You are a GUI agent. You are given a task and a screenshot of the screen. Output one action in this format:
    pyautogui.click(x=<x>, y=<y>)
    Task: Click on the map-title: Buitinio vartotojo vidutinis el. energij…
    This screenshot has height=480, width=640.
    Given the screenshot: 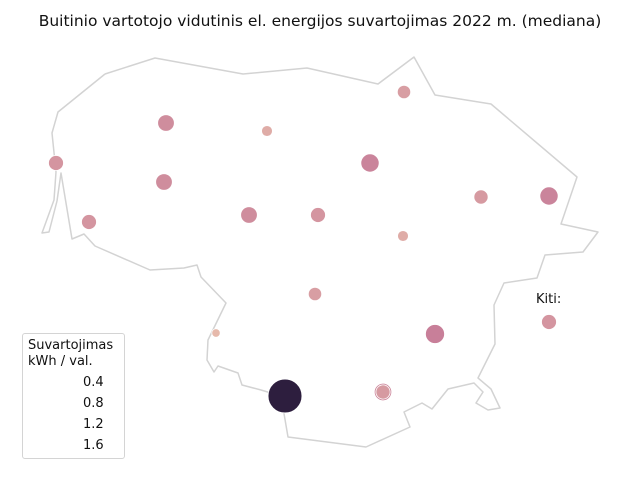 What is the action you would take?
    pyautogui.click(x=320, y=21)
    